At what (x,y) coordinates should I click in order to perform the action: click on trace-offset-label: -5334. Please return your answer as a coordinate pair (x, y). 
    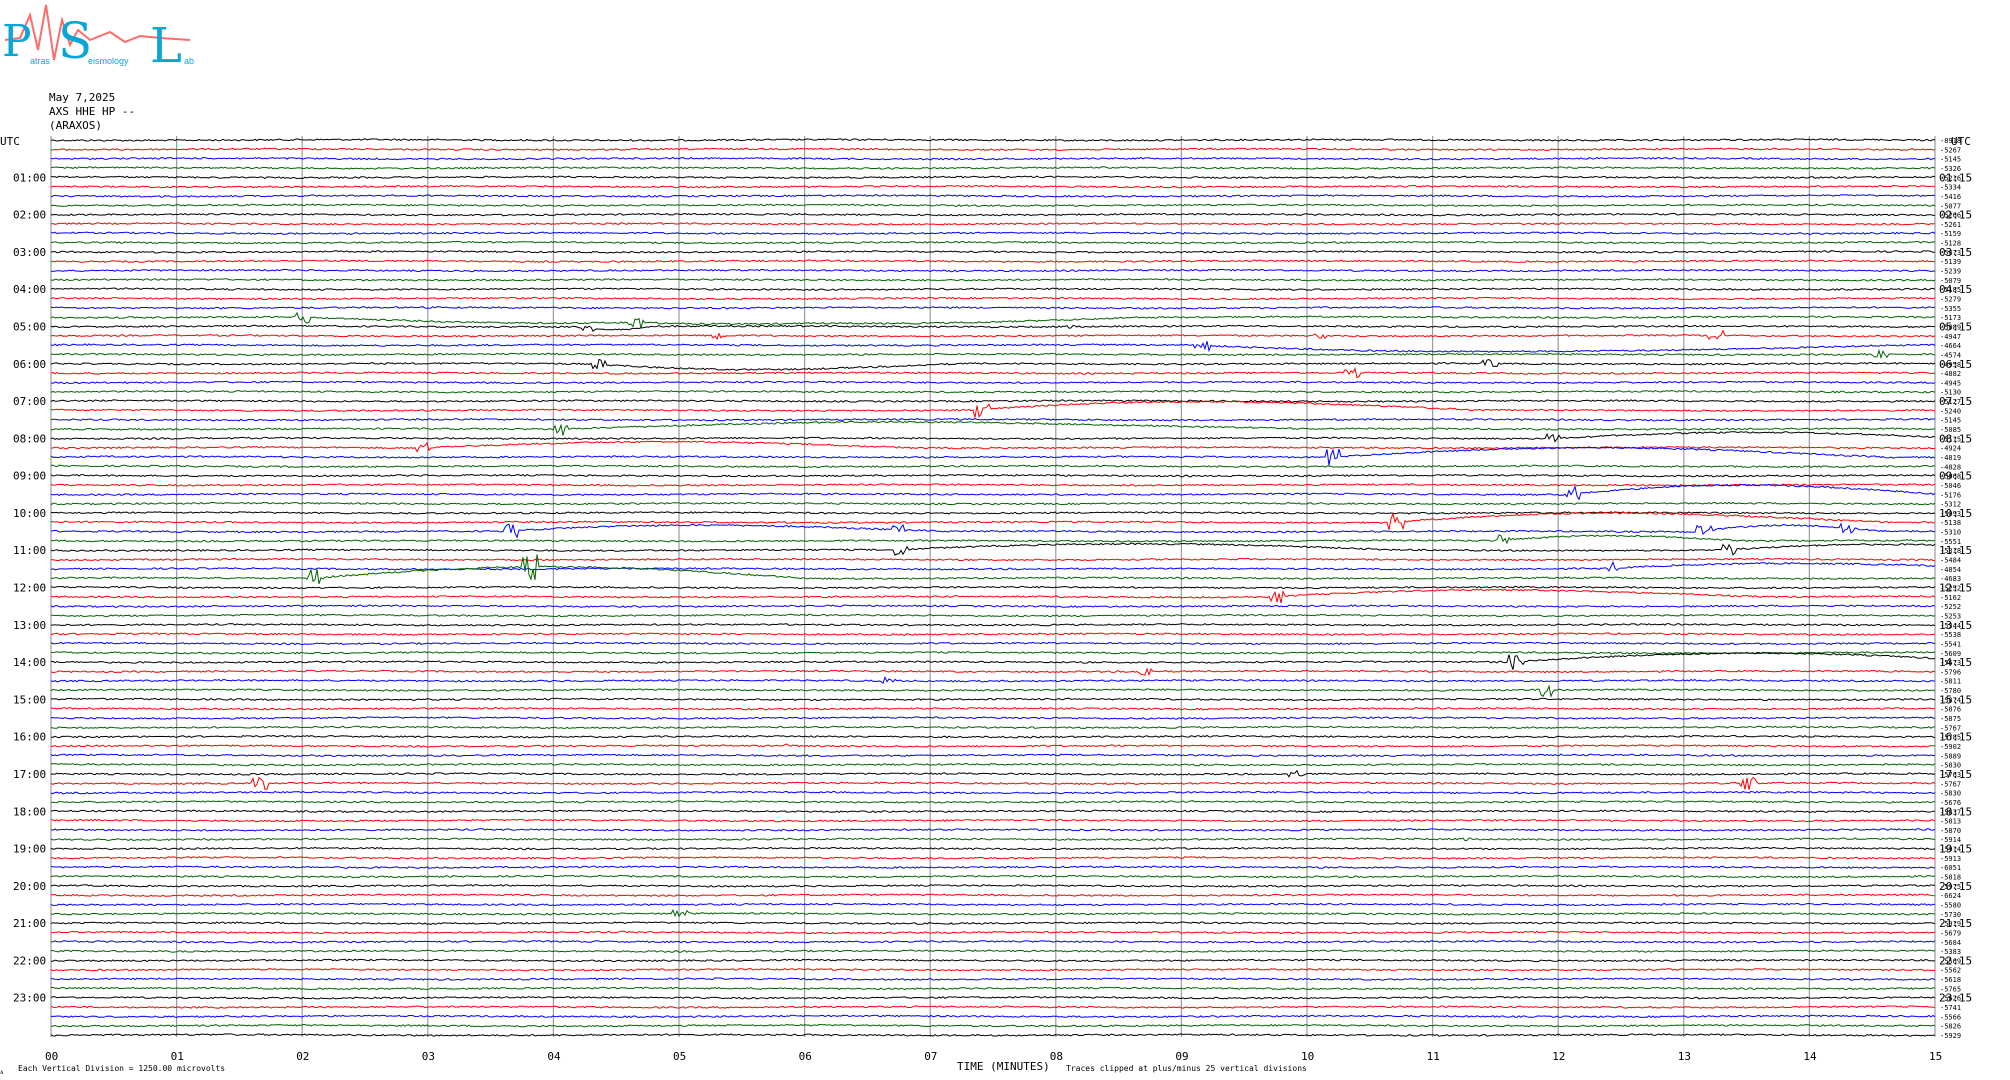
    Looking at the image, I should click on (1950, 188).